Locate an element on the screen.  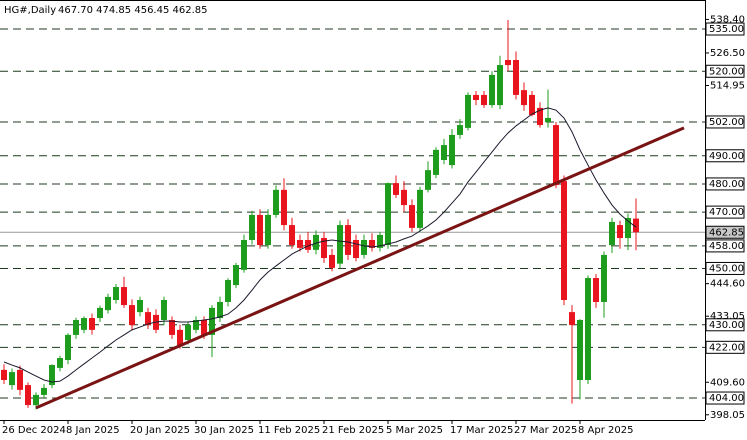
level-label: 502.00 is located at coordinates (726, 122).